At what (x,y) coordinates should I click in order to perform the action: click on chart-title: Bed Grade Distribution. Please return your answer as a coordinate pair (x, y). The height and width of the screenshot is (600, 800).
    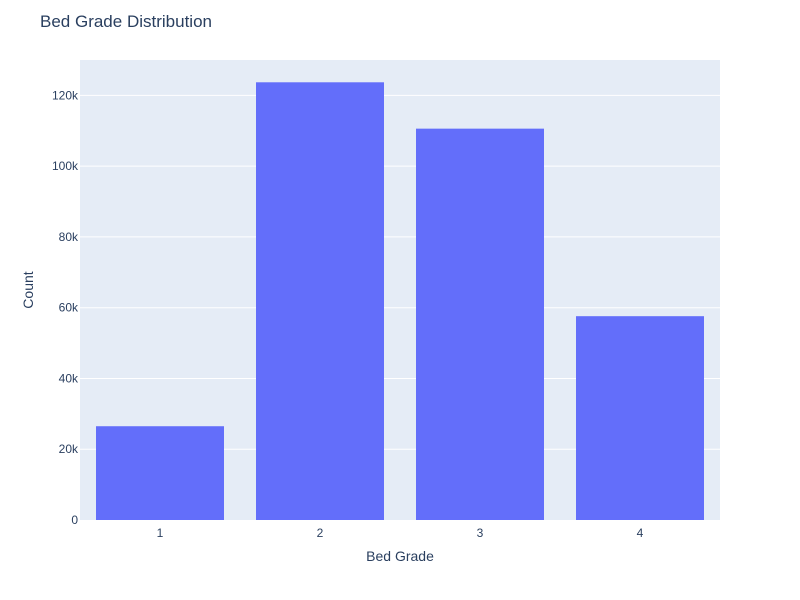
    Looking at the image, I should click on (126, 21).